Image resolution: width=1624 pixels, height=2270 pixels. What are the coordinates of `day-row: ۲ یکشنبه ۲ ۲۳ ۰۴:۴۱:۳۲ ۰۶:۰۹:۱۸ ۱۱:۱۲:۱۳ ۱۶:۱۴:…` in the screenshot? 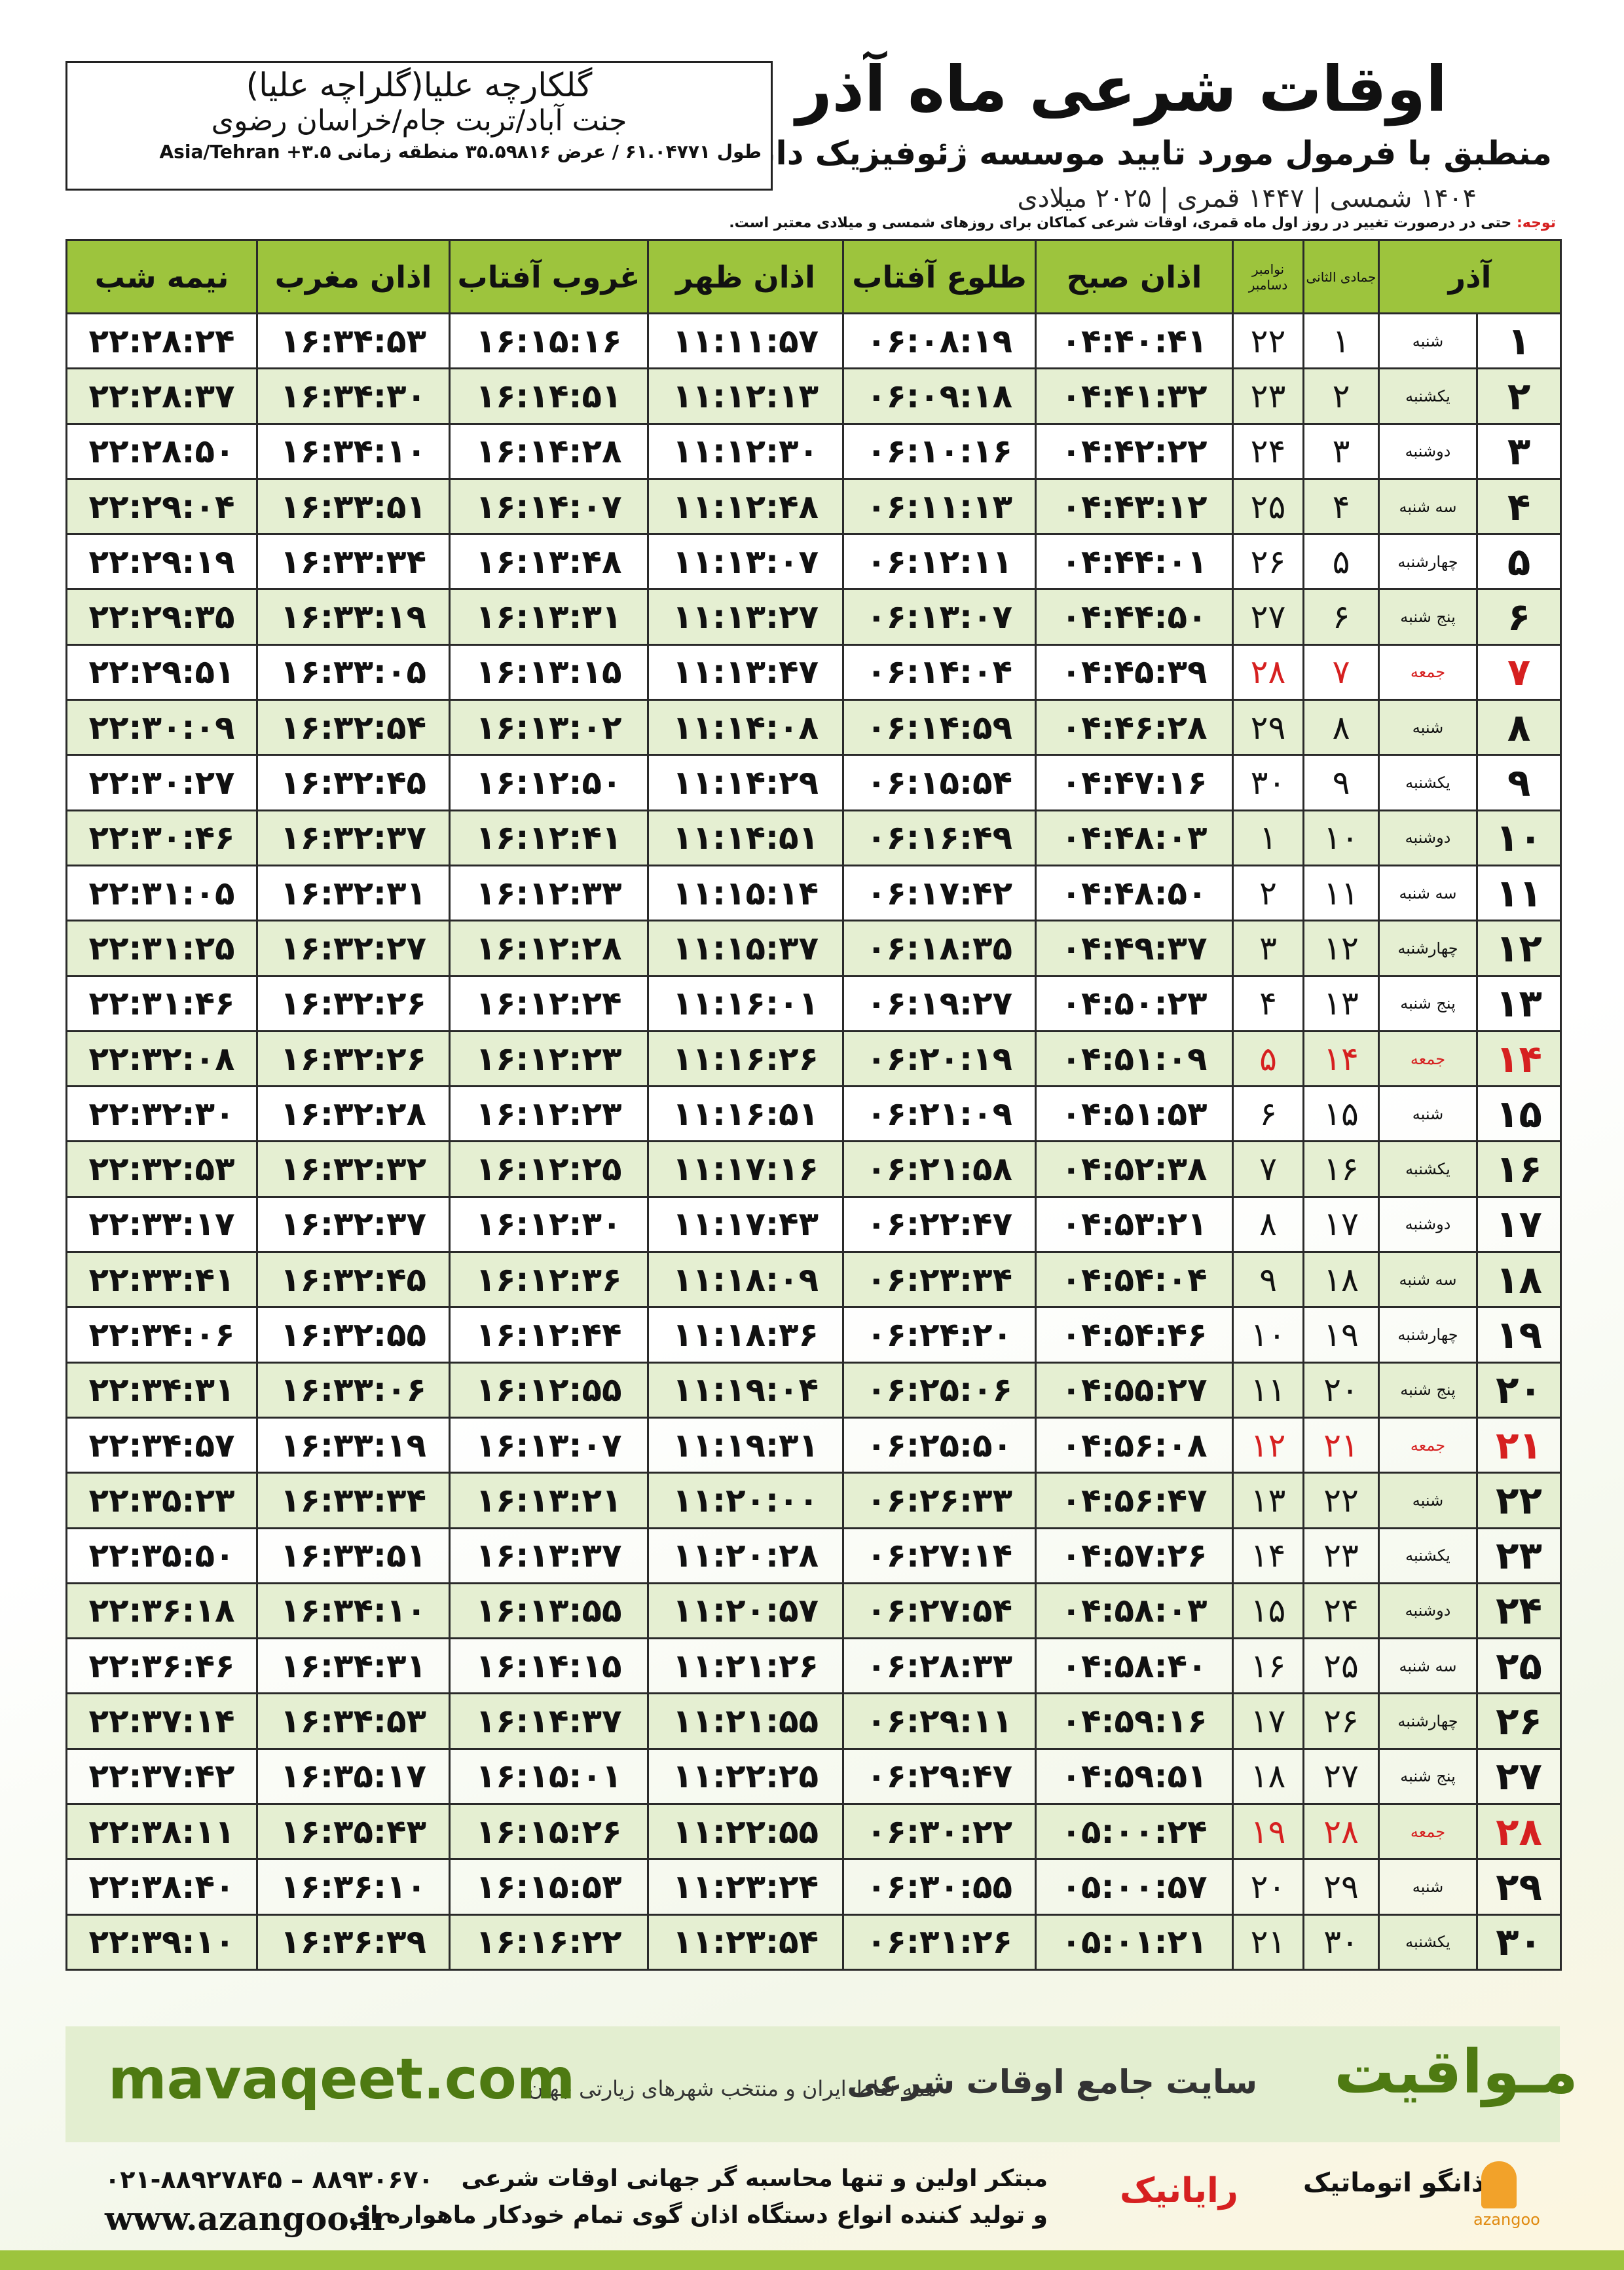 It's located at (813, 396).